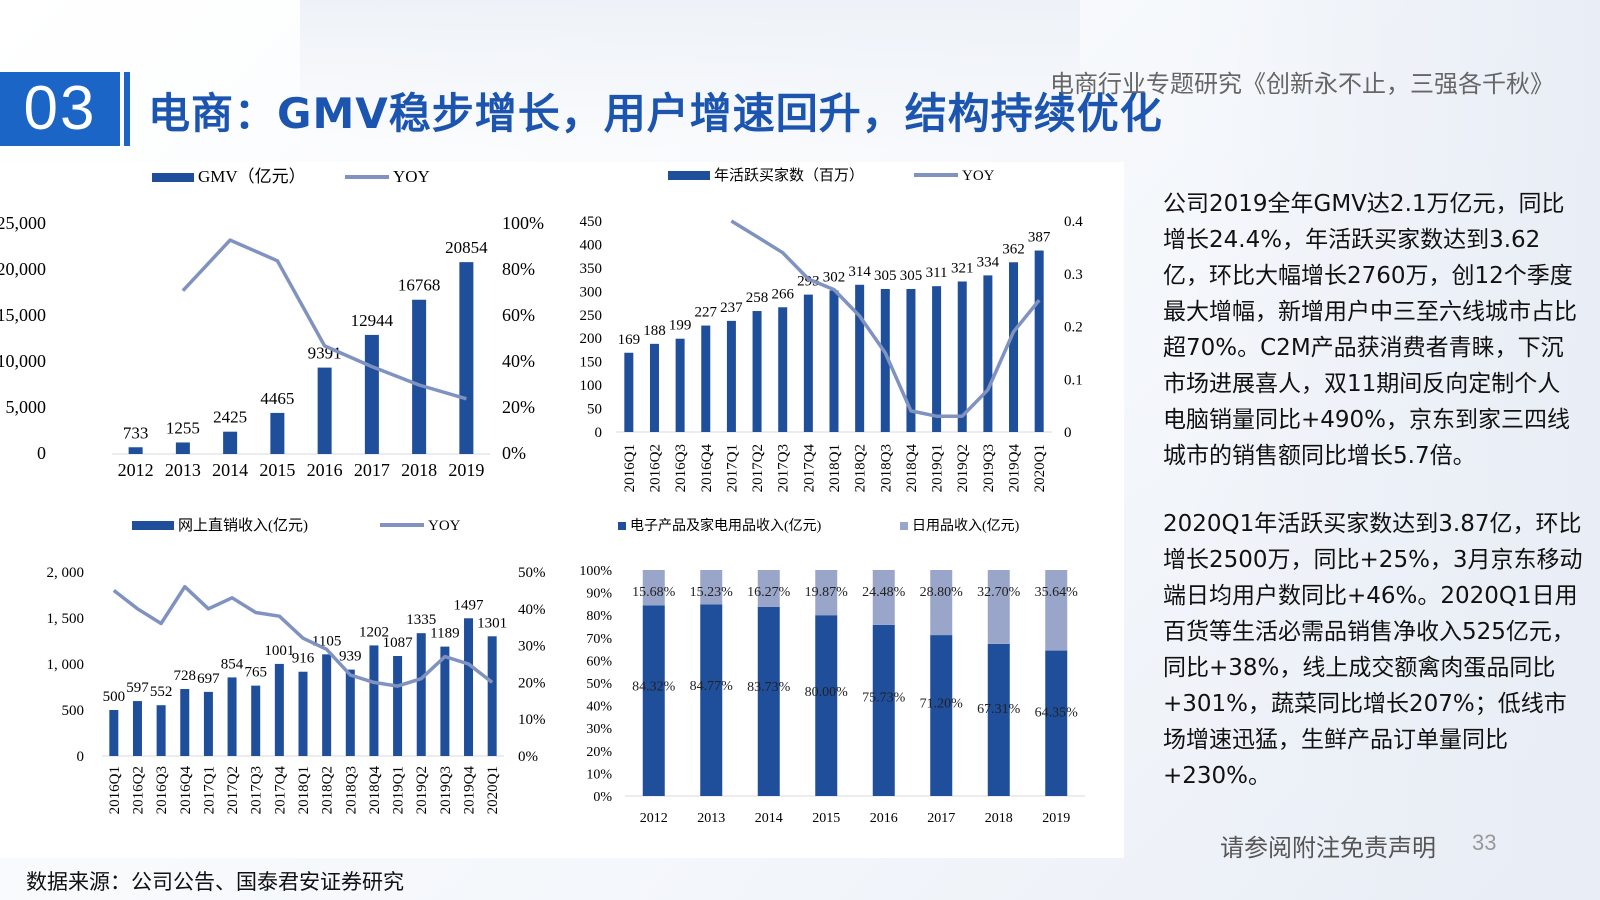  What do you see at coordinates (808, 282) in the screenshot?
I see `data-label: 293` at bounding box center [808, 282].